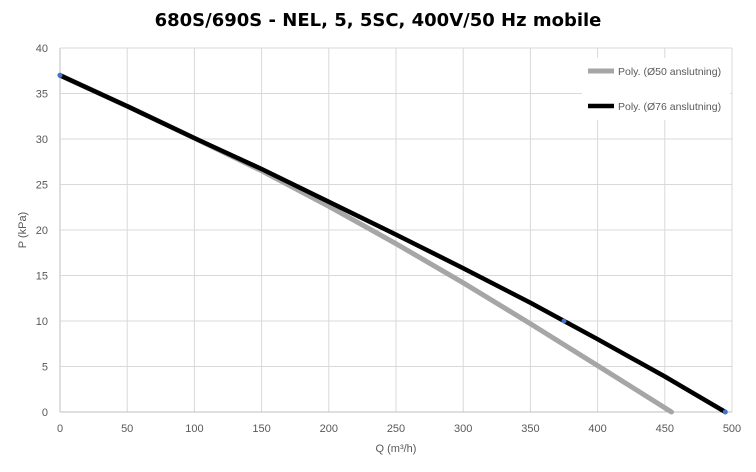 This screenshot has height=472, width=756. What do you see at coordinates (194, 429) in the screenshot?
I see `x-tick-label: 100` at bounding box center [194, 429].